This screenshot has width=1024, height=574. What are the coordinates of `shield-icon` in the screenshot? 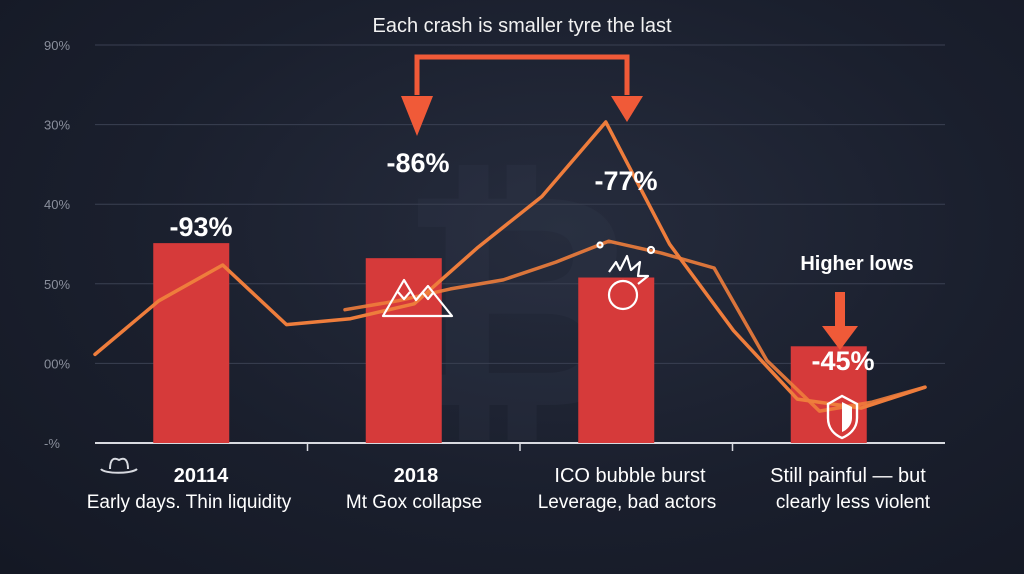 It's located at (842, 417).